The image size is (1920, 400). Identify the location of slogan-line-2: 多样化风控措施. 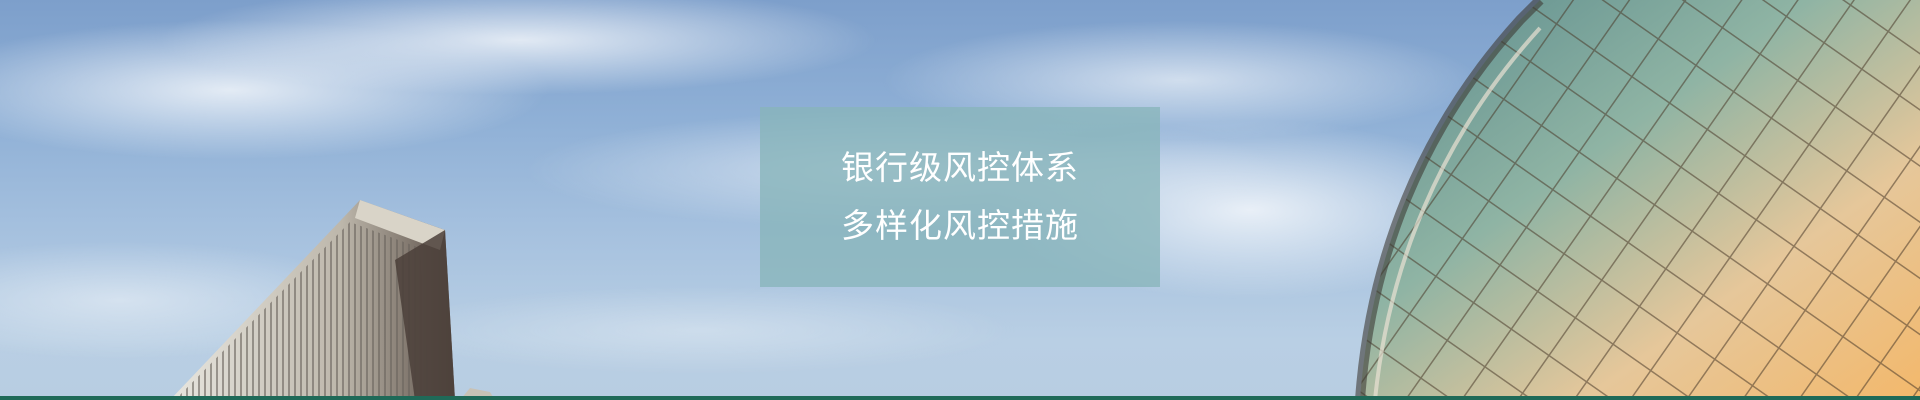
(960, 225).